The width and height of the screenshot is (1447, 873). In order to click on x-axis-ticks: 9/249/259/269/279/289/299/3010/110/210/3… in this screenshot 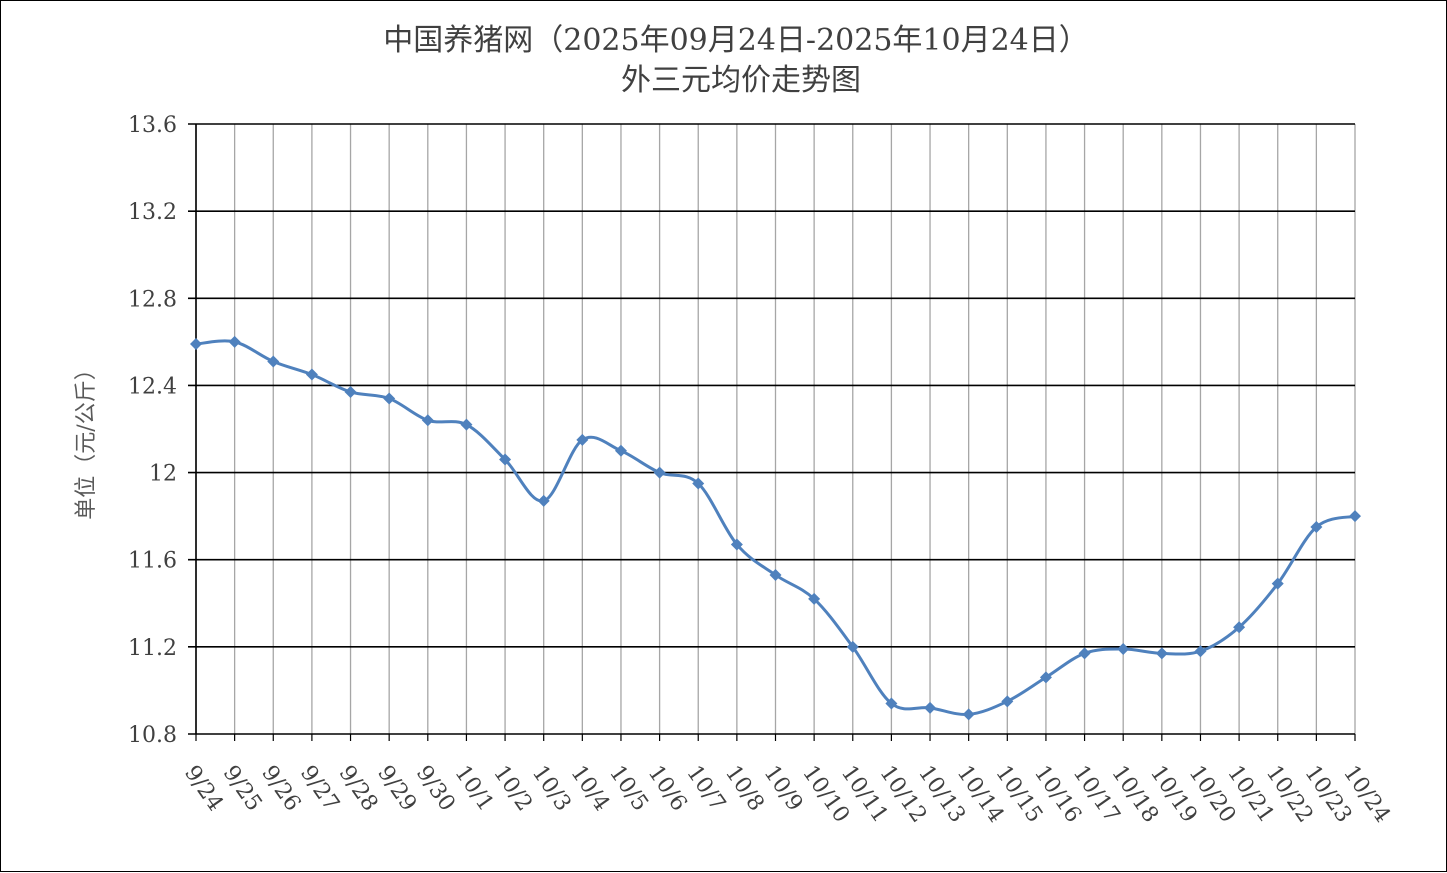, I will do `click(787, 780)`.